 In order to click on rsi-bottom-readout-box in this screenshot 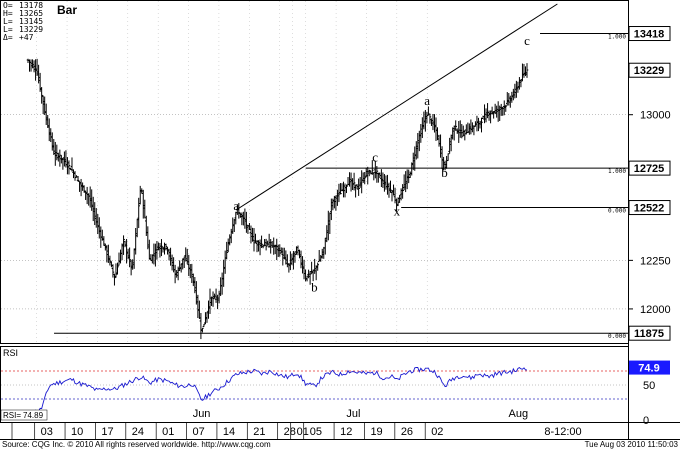, I will do `click(24, 415)`.